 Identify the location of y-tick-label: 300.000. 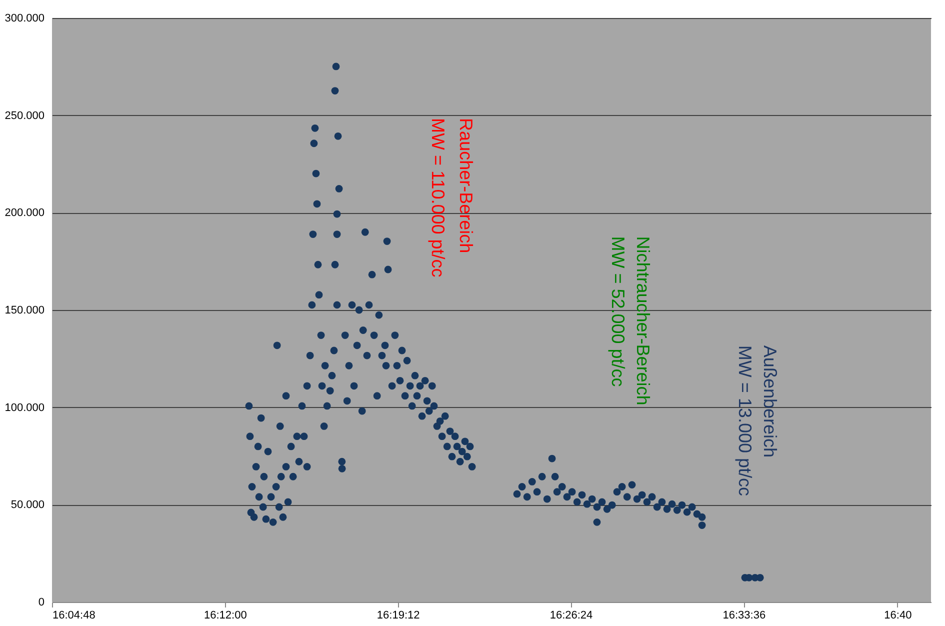
(24, 18).